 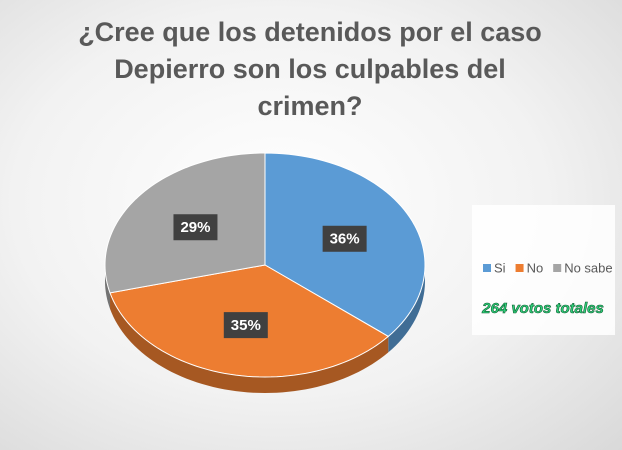 I want to click on legend-panel, so click(x=543, y=270).